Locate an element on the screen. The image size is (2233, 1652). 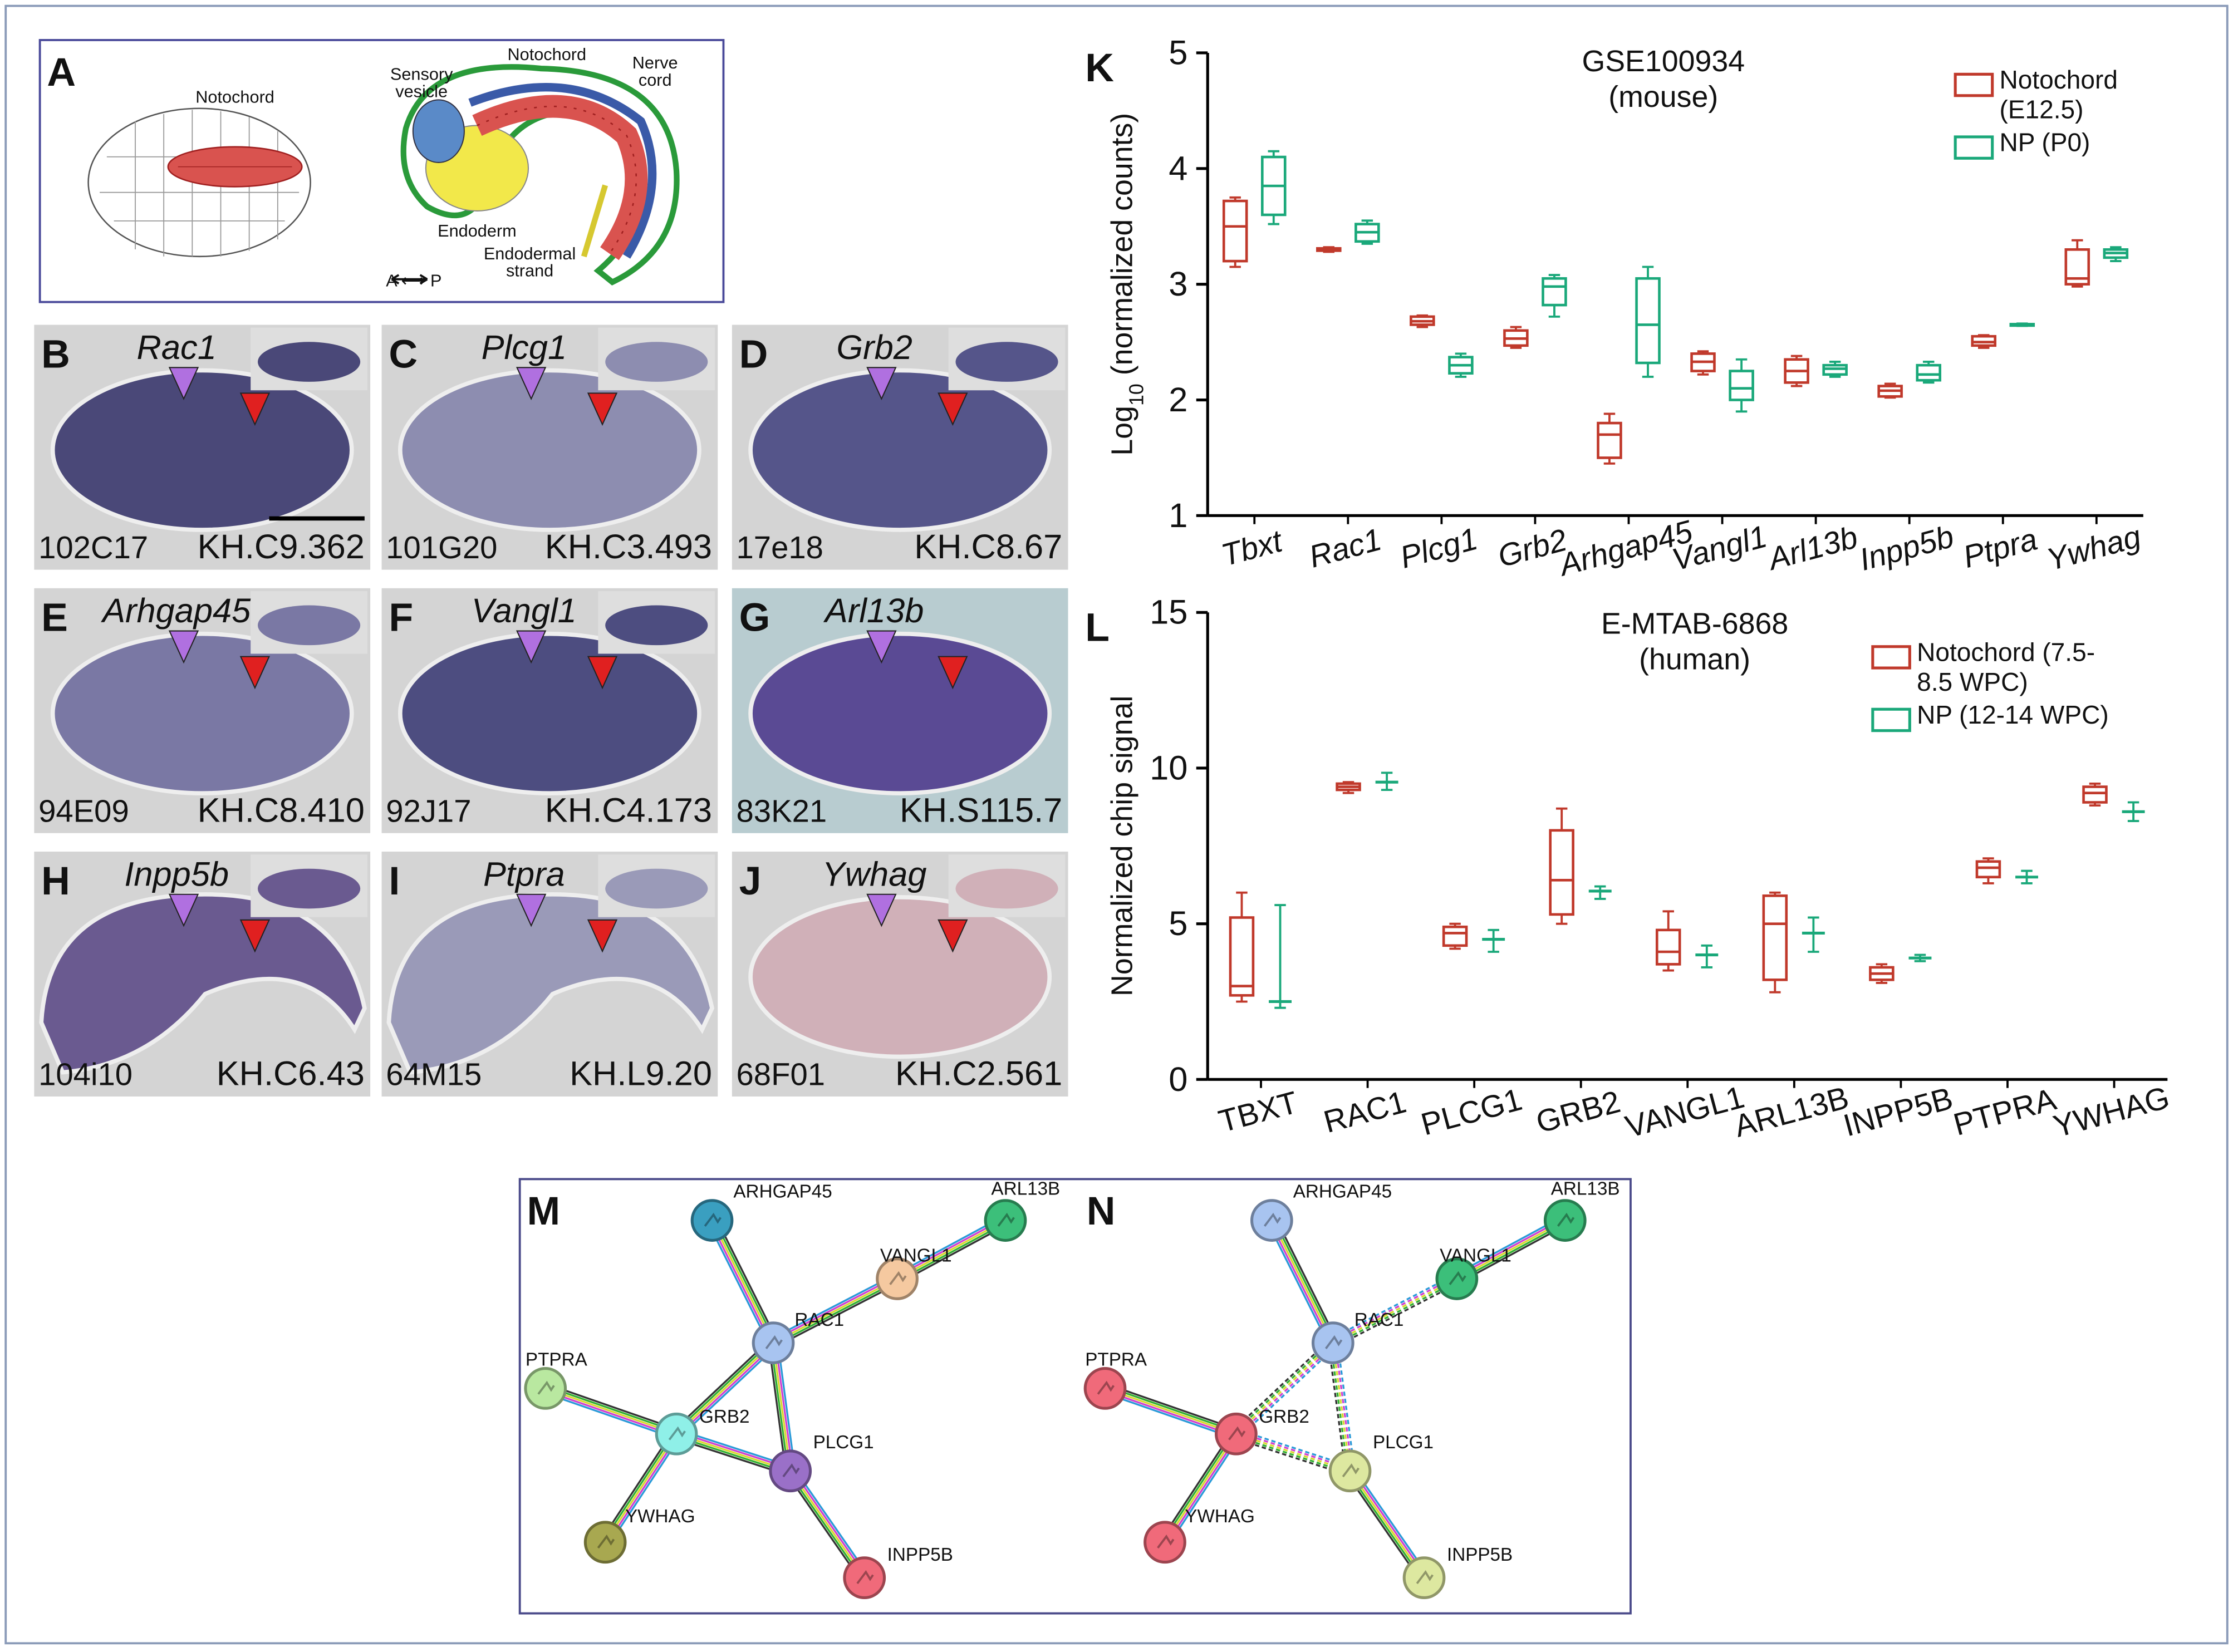
x-tick-label: PLCG1 is located at coordinates (1471, 1111).